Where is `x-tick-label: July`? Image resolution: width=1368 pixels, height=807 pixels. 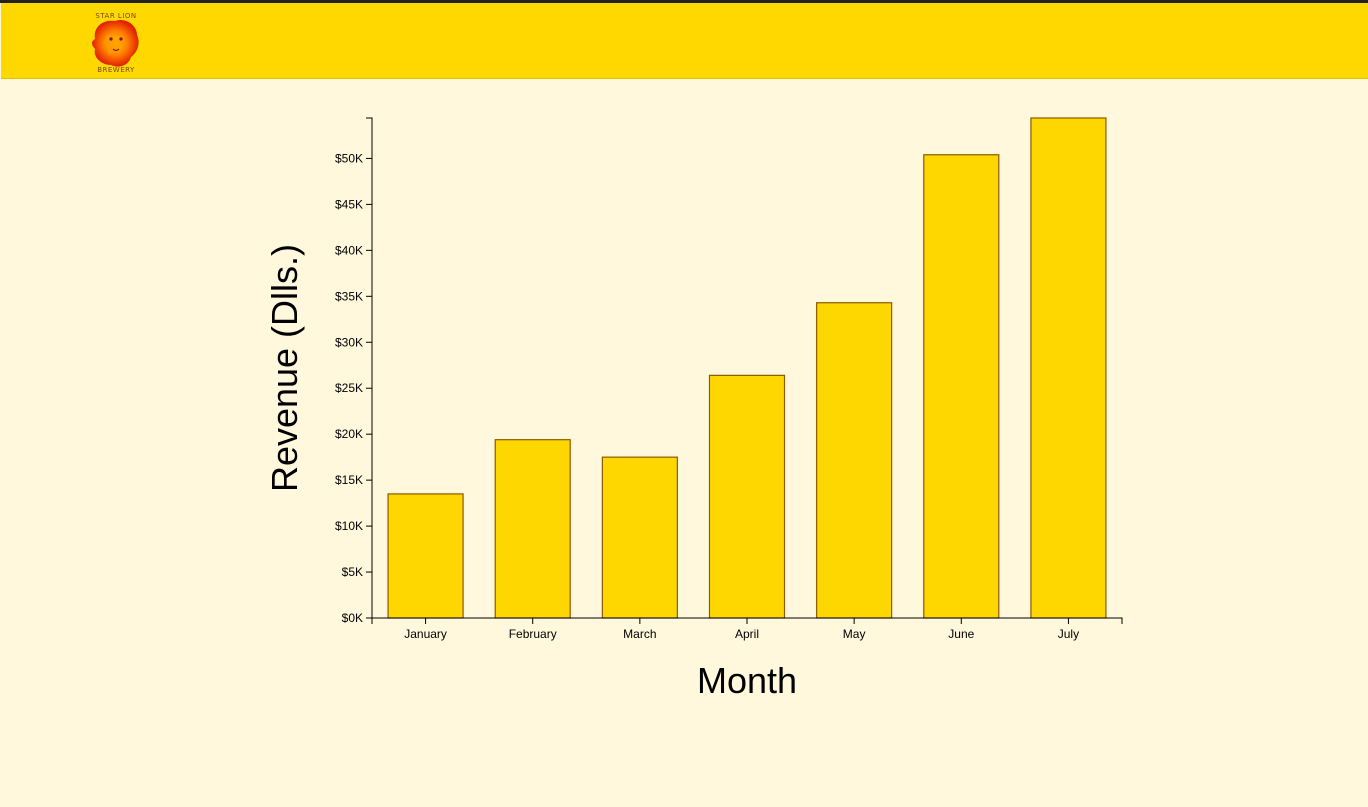 x-tick-label: July is located at coordinates (1068, 634).